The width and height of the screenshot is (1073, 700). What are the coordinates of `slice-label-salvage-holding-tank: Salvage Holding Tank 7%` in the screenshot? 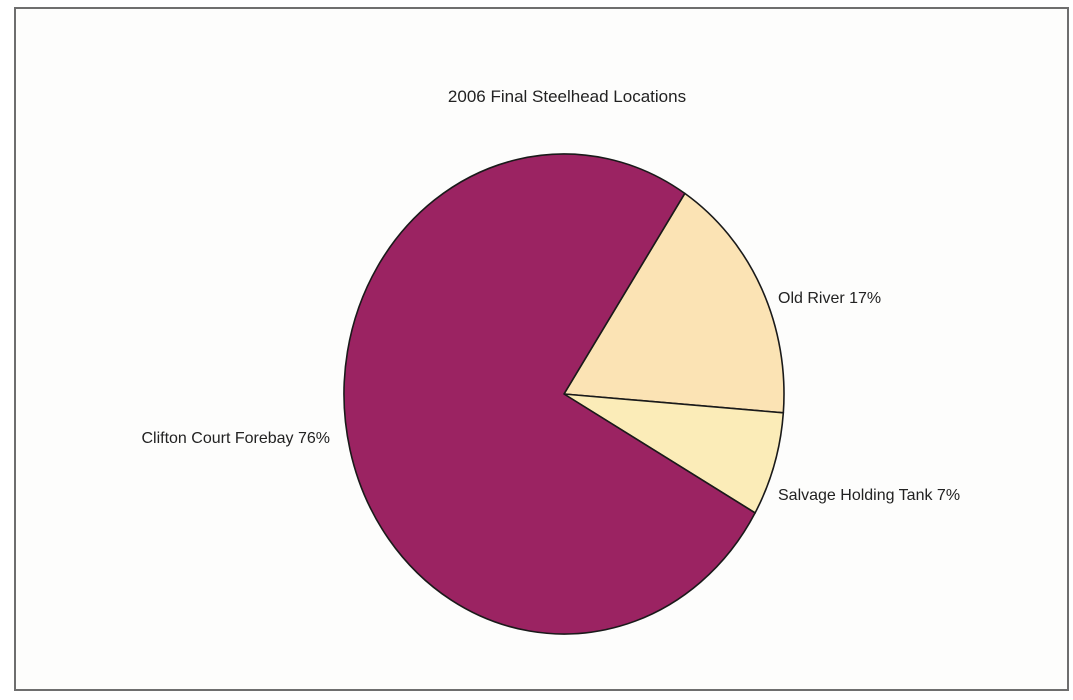 It's located at (869, 495).